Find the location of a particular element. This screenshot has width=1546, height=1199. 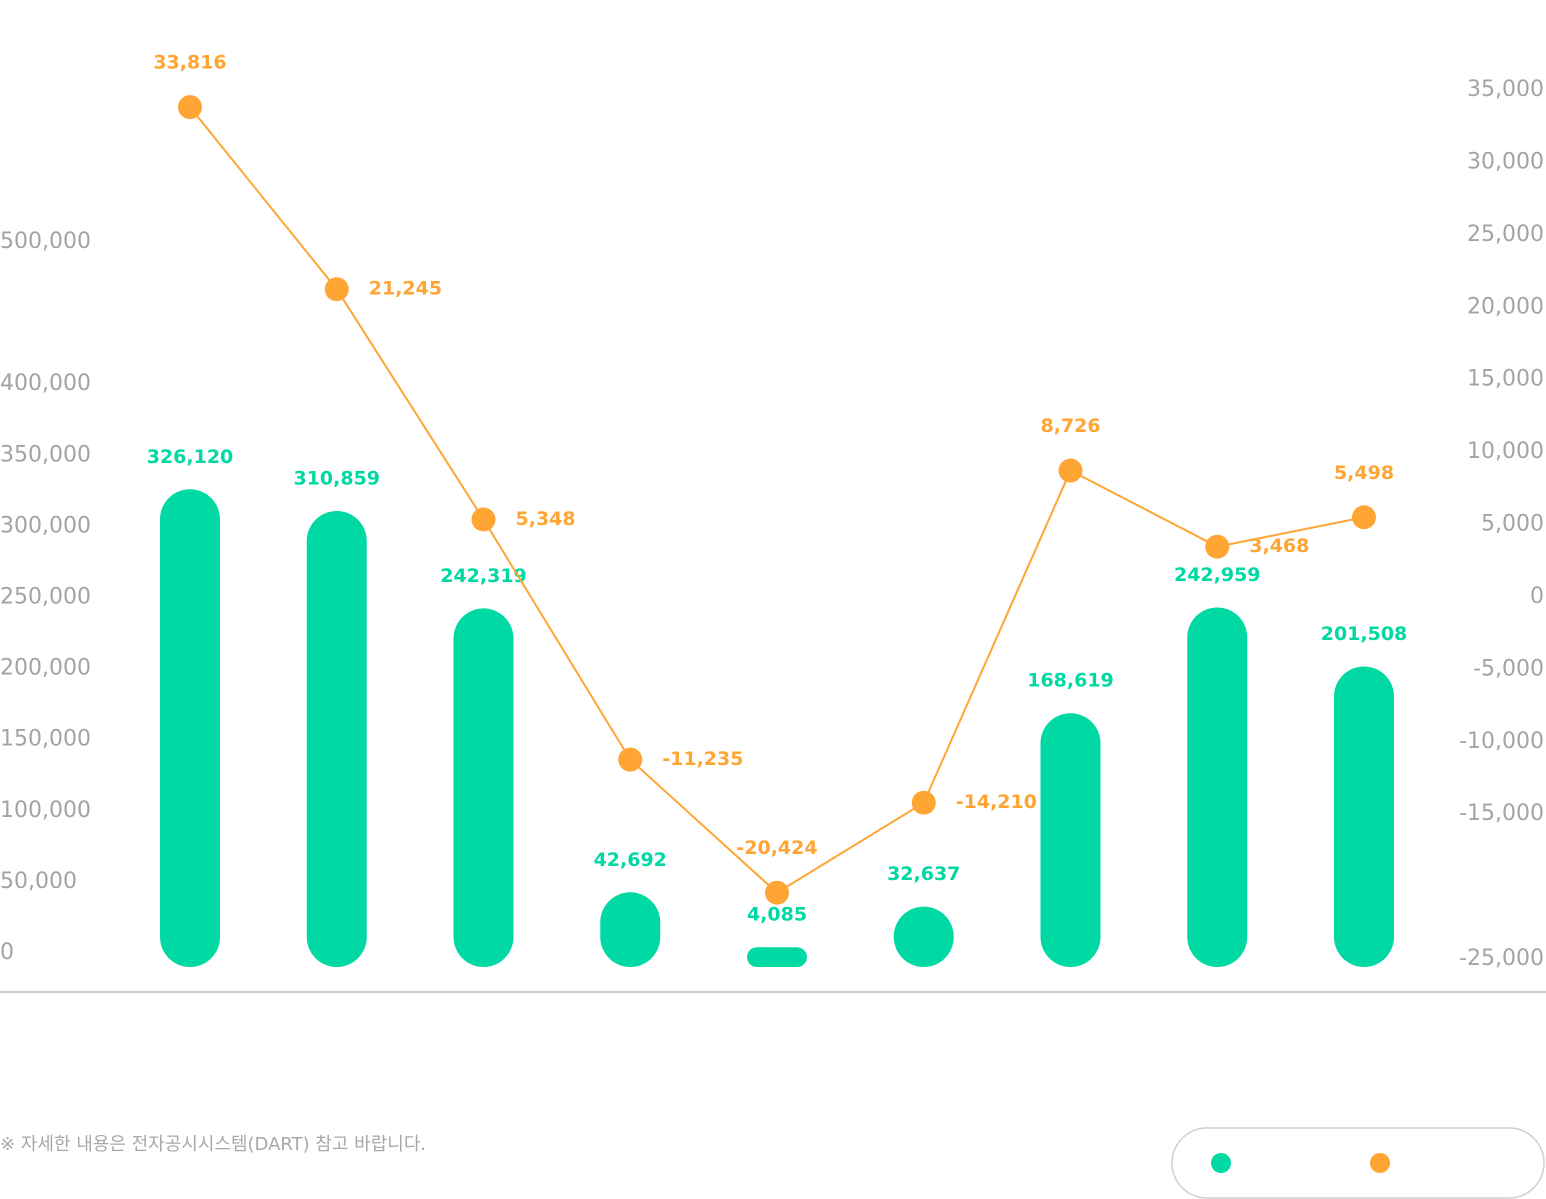

line-value-label: -11,235 is located at coordinates (702, 759).